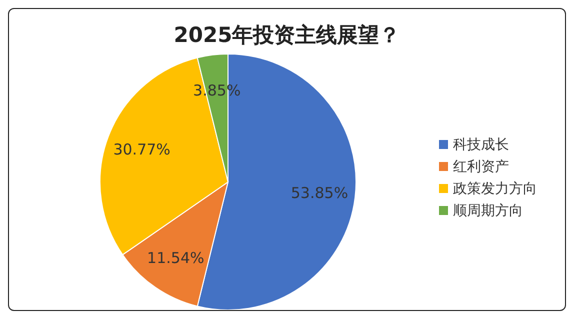  What do you see at coordinates (175, 257) in the screenshot?
I see `data-label: 11.54%` at bounding box center [175, 257].